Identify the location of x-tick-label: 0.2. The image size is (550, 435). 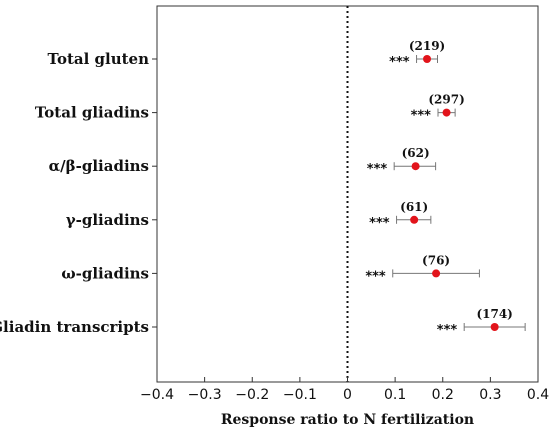
(443, 395).